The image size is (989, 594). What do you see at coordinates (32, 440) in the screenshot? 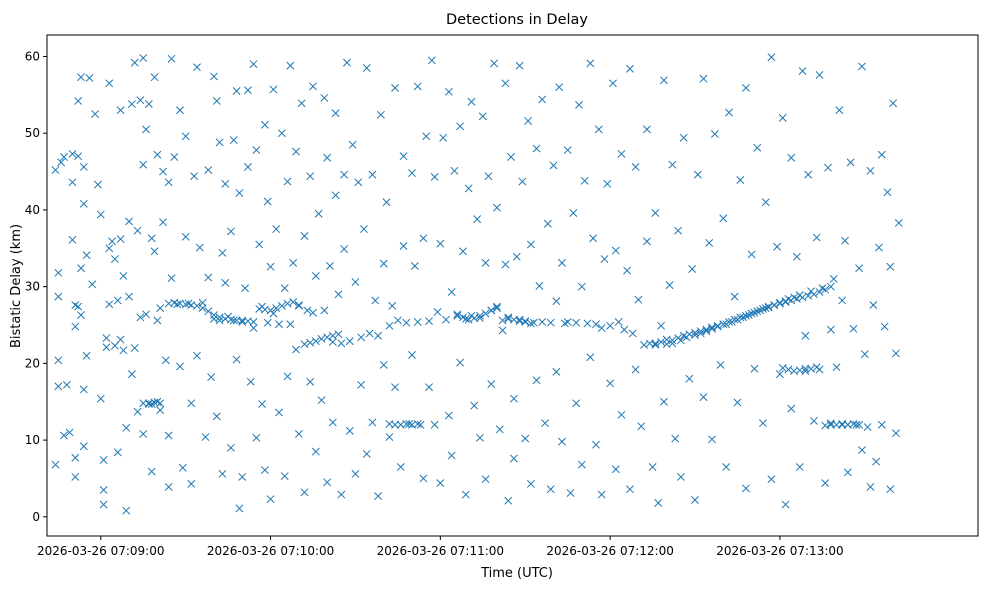
I see `y-tick-label: 10` at bounding box center [32, 440].